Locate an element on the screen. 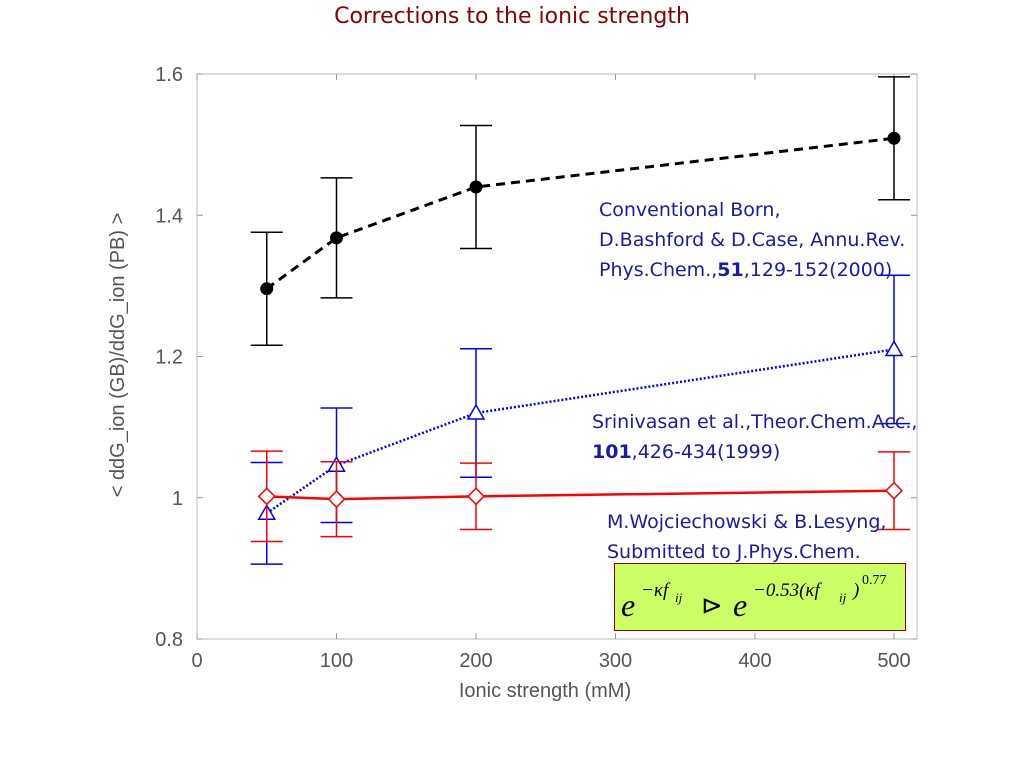 The width and height of the screenshot is (1024, 768). y-tick-label: 1.2 is located at coordinates (169, 358).